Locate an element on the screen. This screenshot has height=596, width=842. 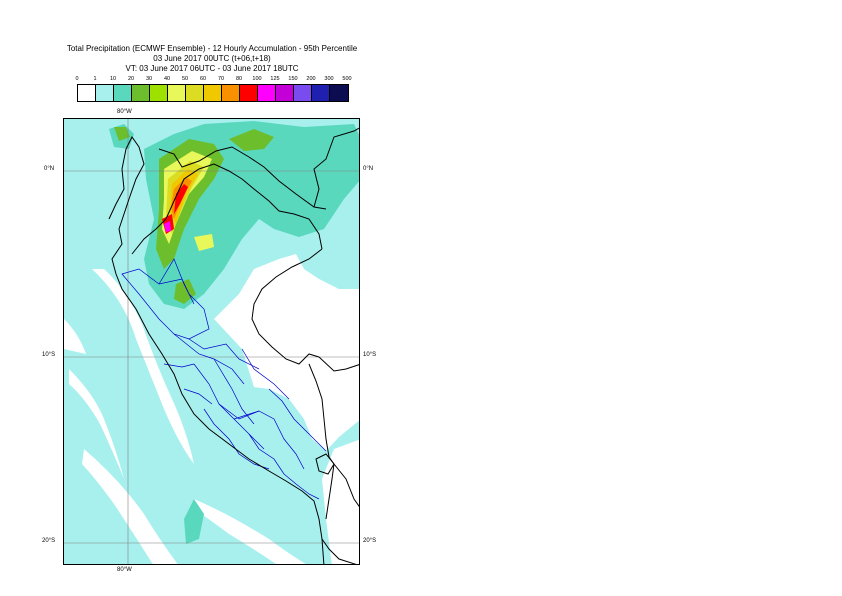
chile-bolivia-border is located at coordinates (339, 551).